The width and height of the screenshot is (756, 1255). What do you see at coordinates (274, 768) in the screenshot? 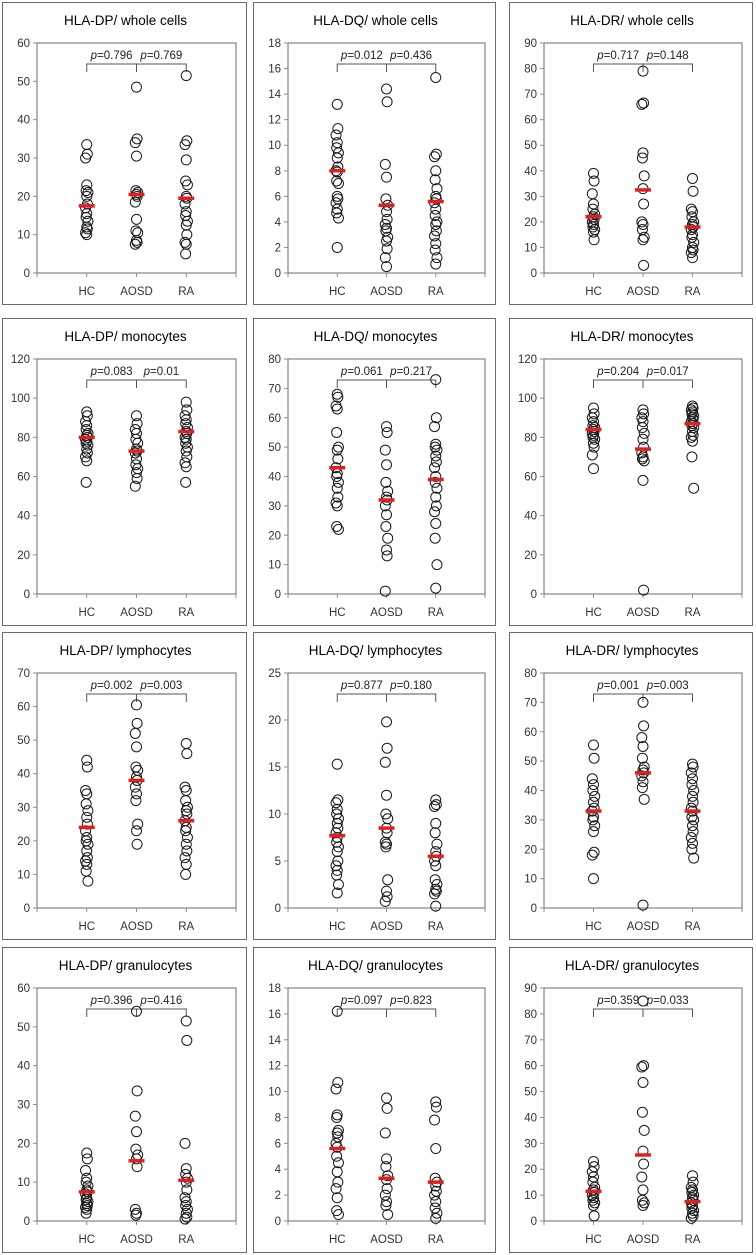
I see `y-tick-label: 15` at bounding box center [274, 768].